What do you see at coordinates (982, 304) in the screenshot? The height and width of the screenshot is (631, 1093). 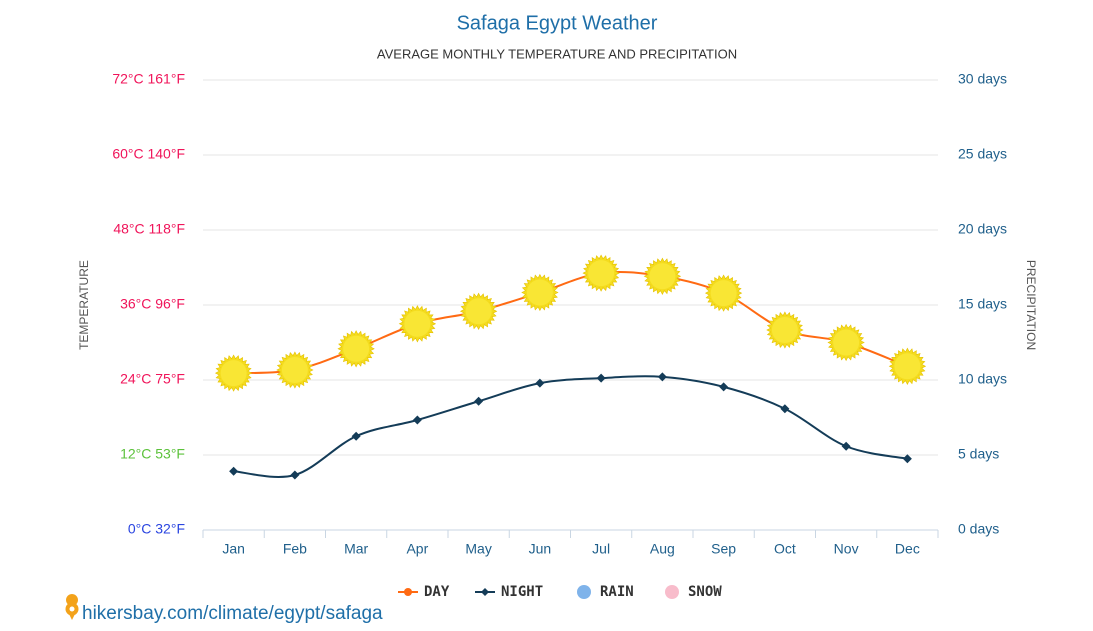 I see `y2-tick-label: 15 days` at bounding box center [982, 304].